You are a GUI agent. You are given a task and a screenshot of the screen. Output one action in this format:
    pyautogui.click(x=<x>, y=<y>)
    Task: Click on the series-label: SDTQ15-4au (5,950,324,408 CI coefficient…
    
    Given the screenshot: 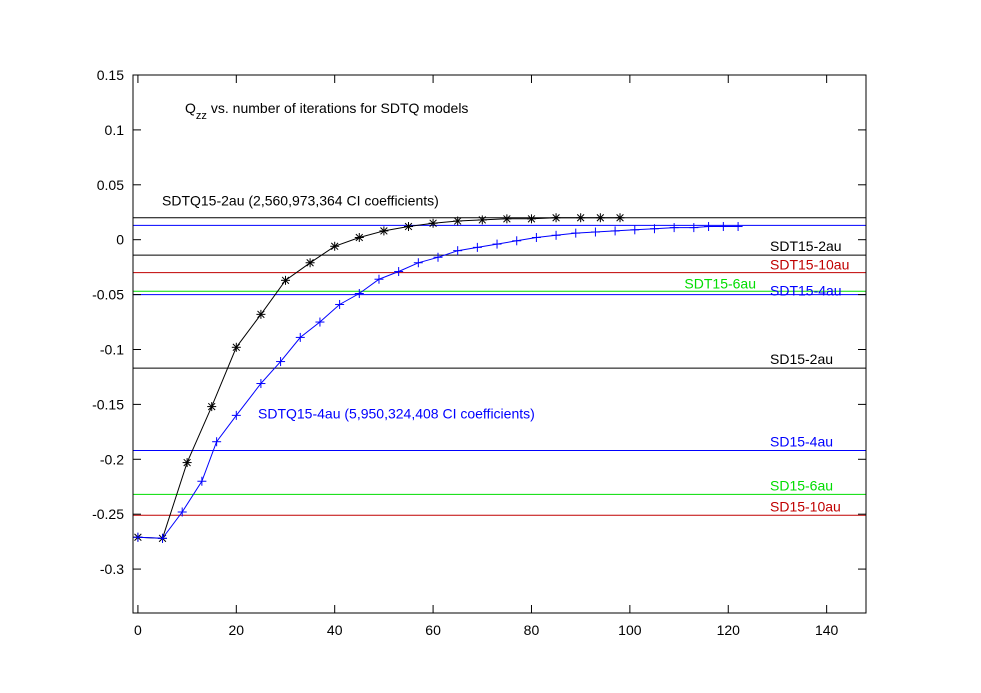 What is the action you would take?
    pyautogui.click(x=396, y=413)
    